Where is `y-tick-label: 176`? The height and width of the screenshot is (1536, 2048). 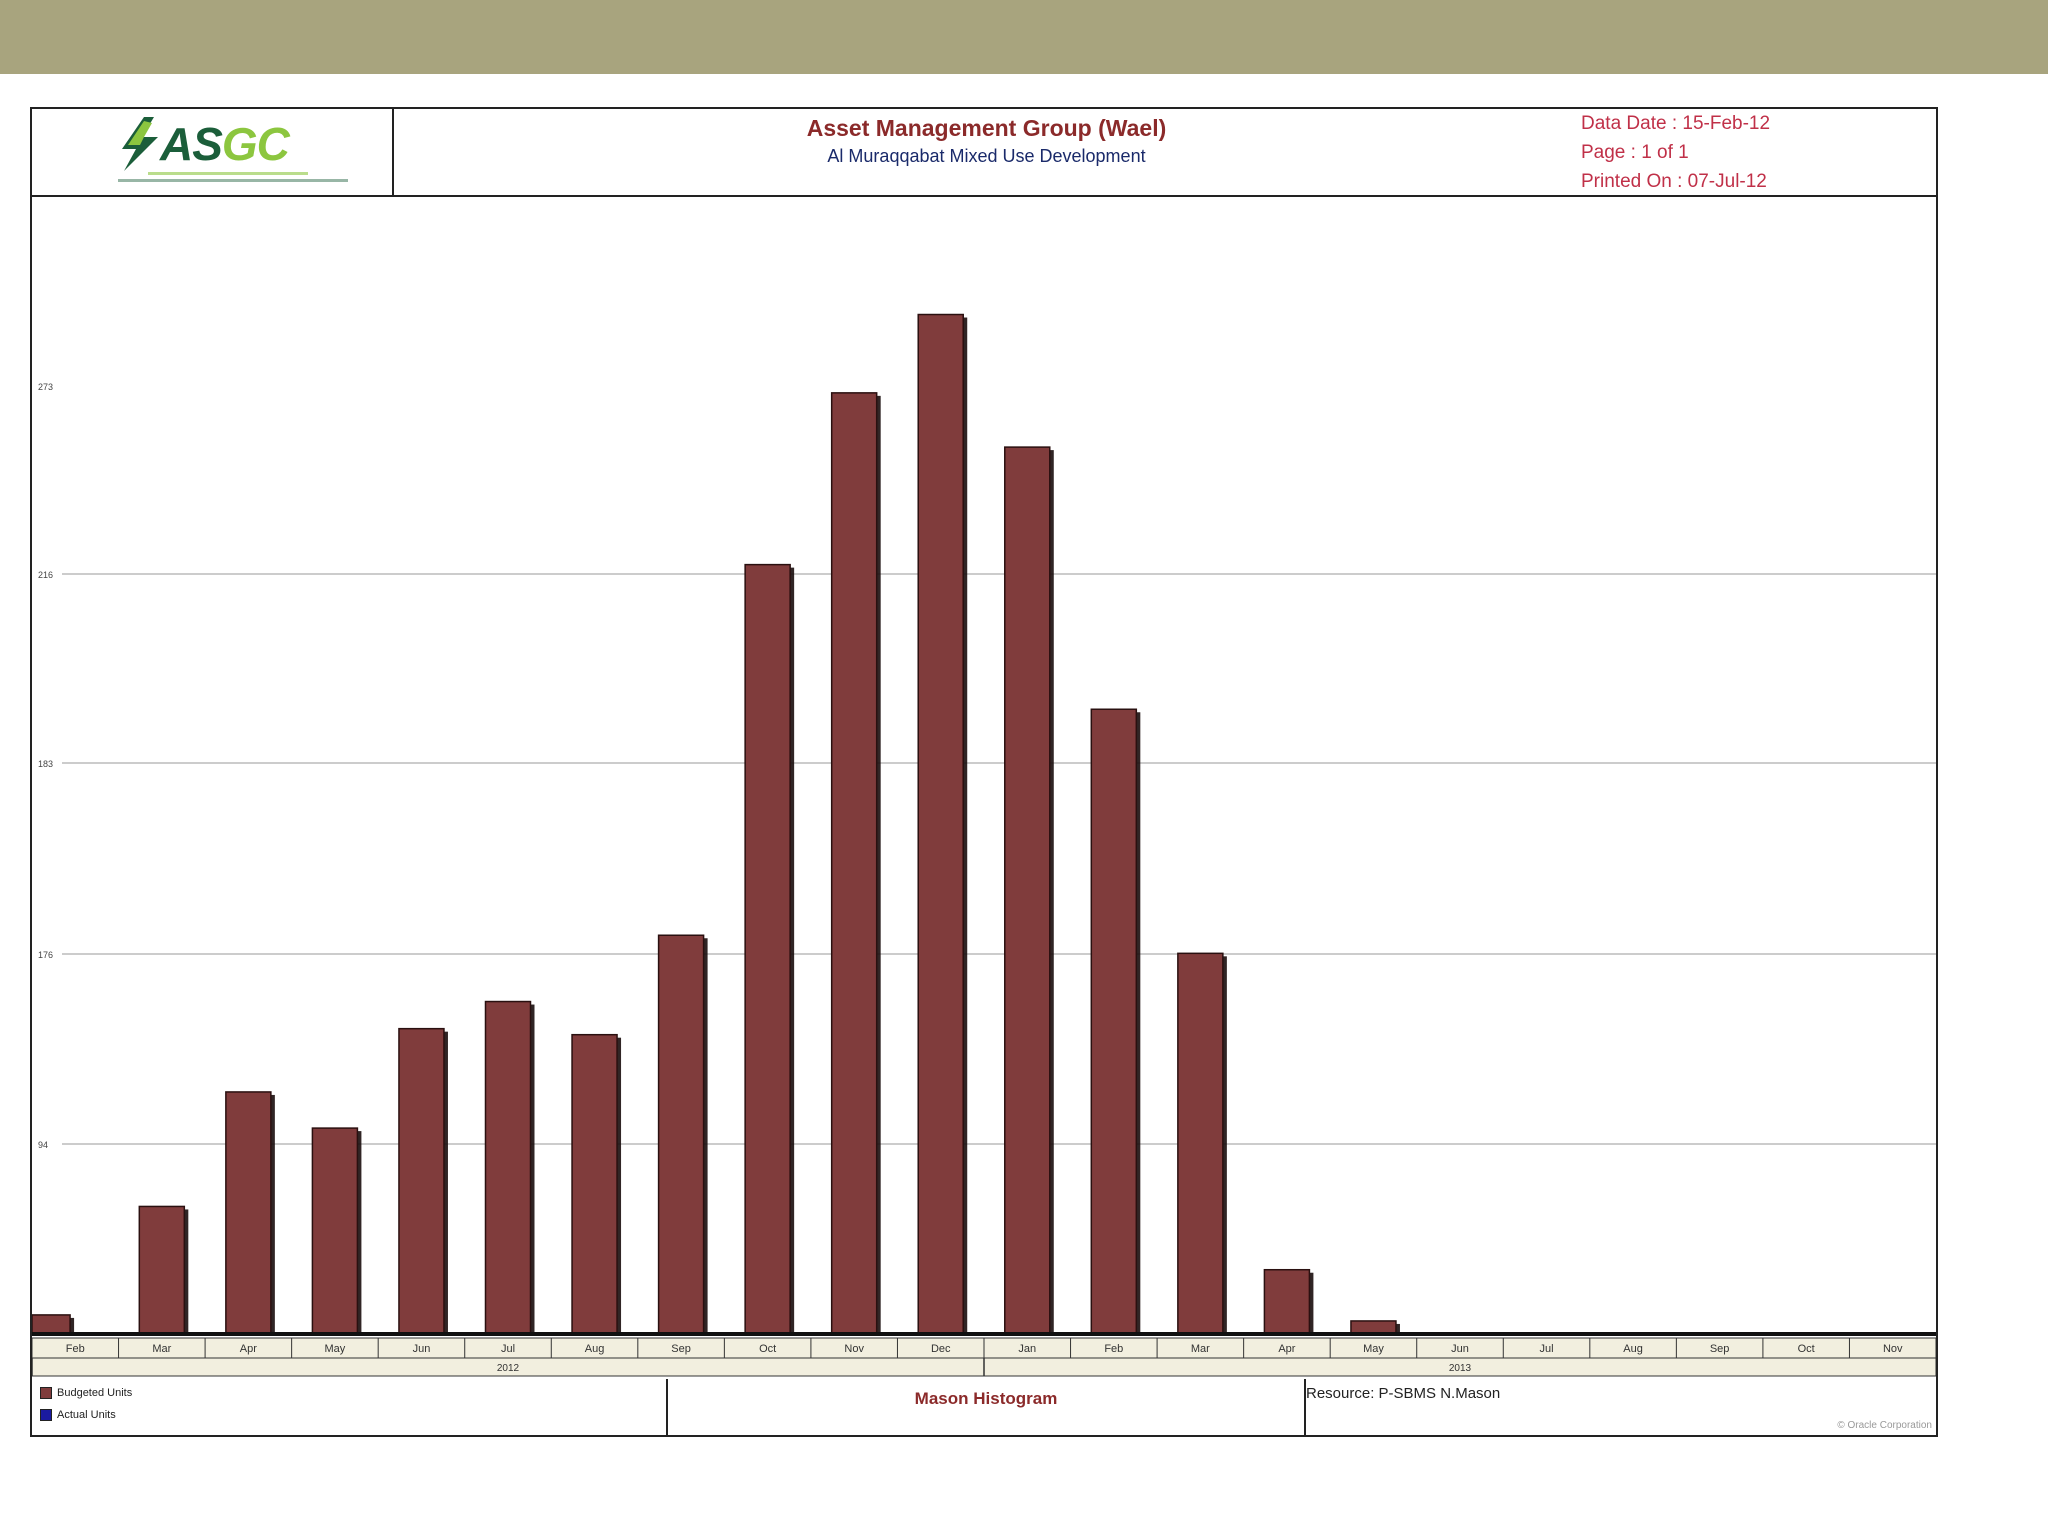
y-tick-label: 176 is located at coordinates (45, 955).